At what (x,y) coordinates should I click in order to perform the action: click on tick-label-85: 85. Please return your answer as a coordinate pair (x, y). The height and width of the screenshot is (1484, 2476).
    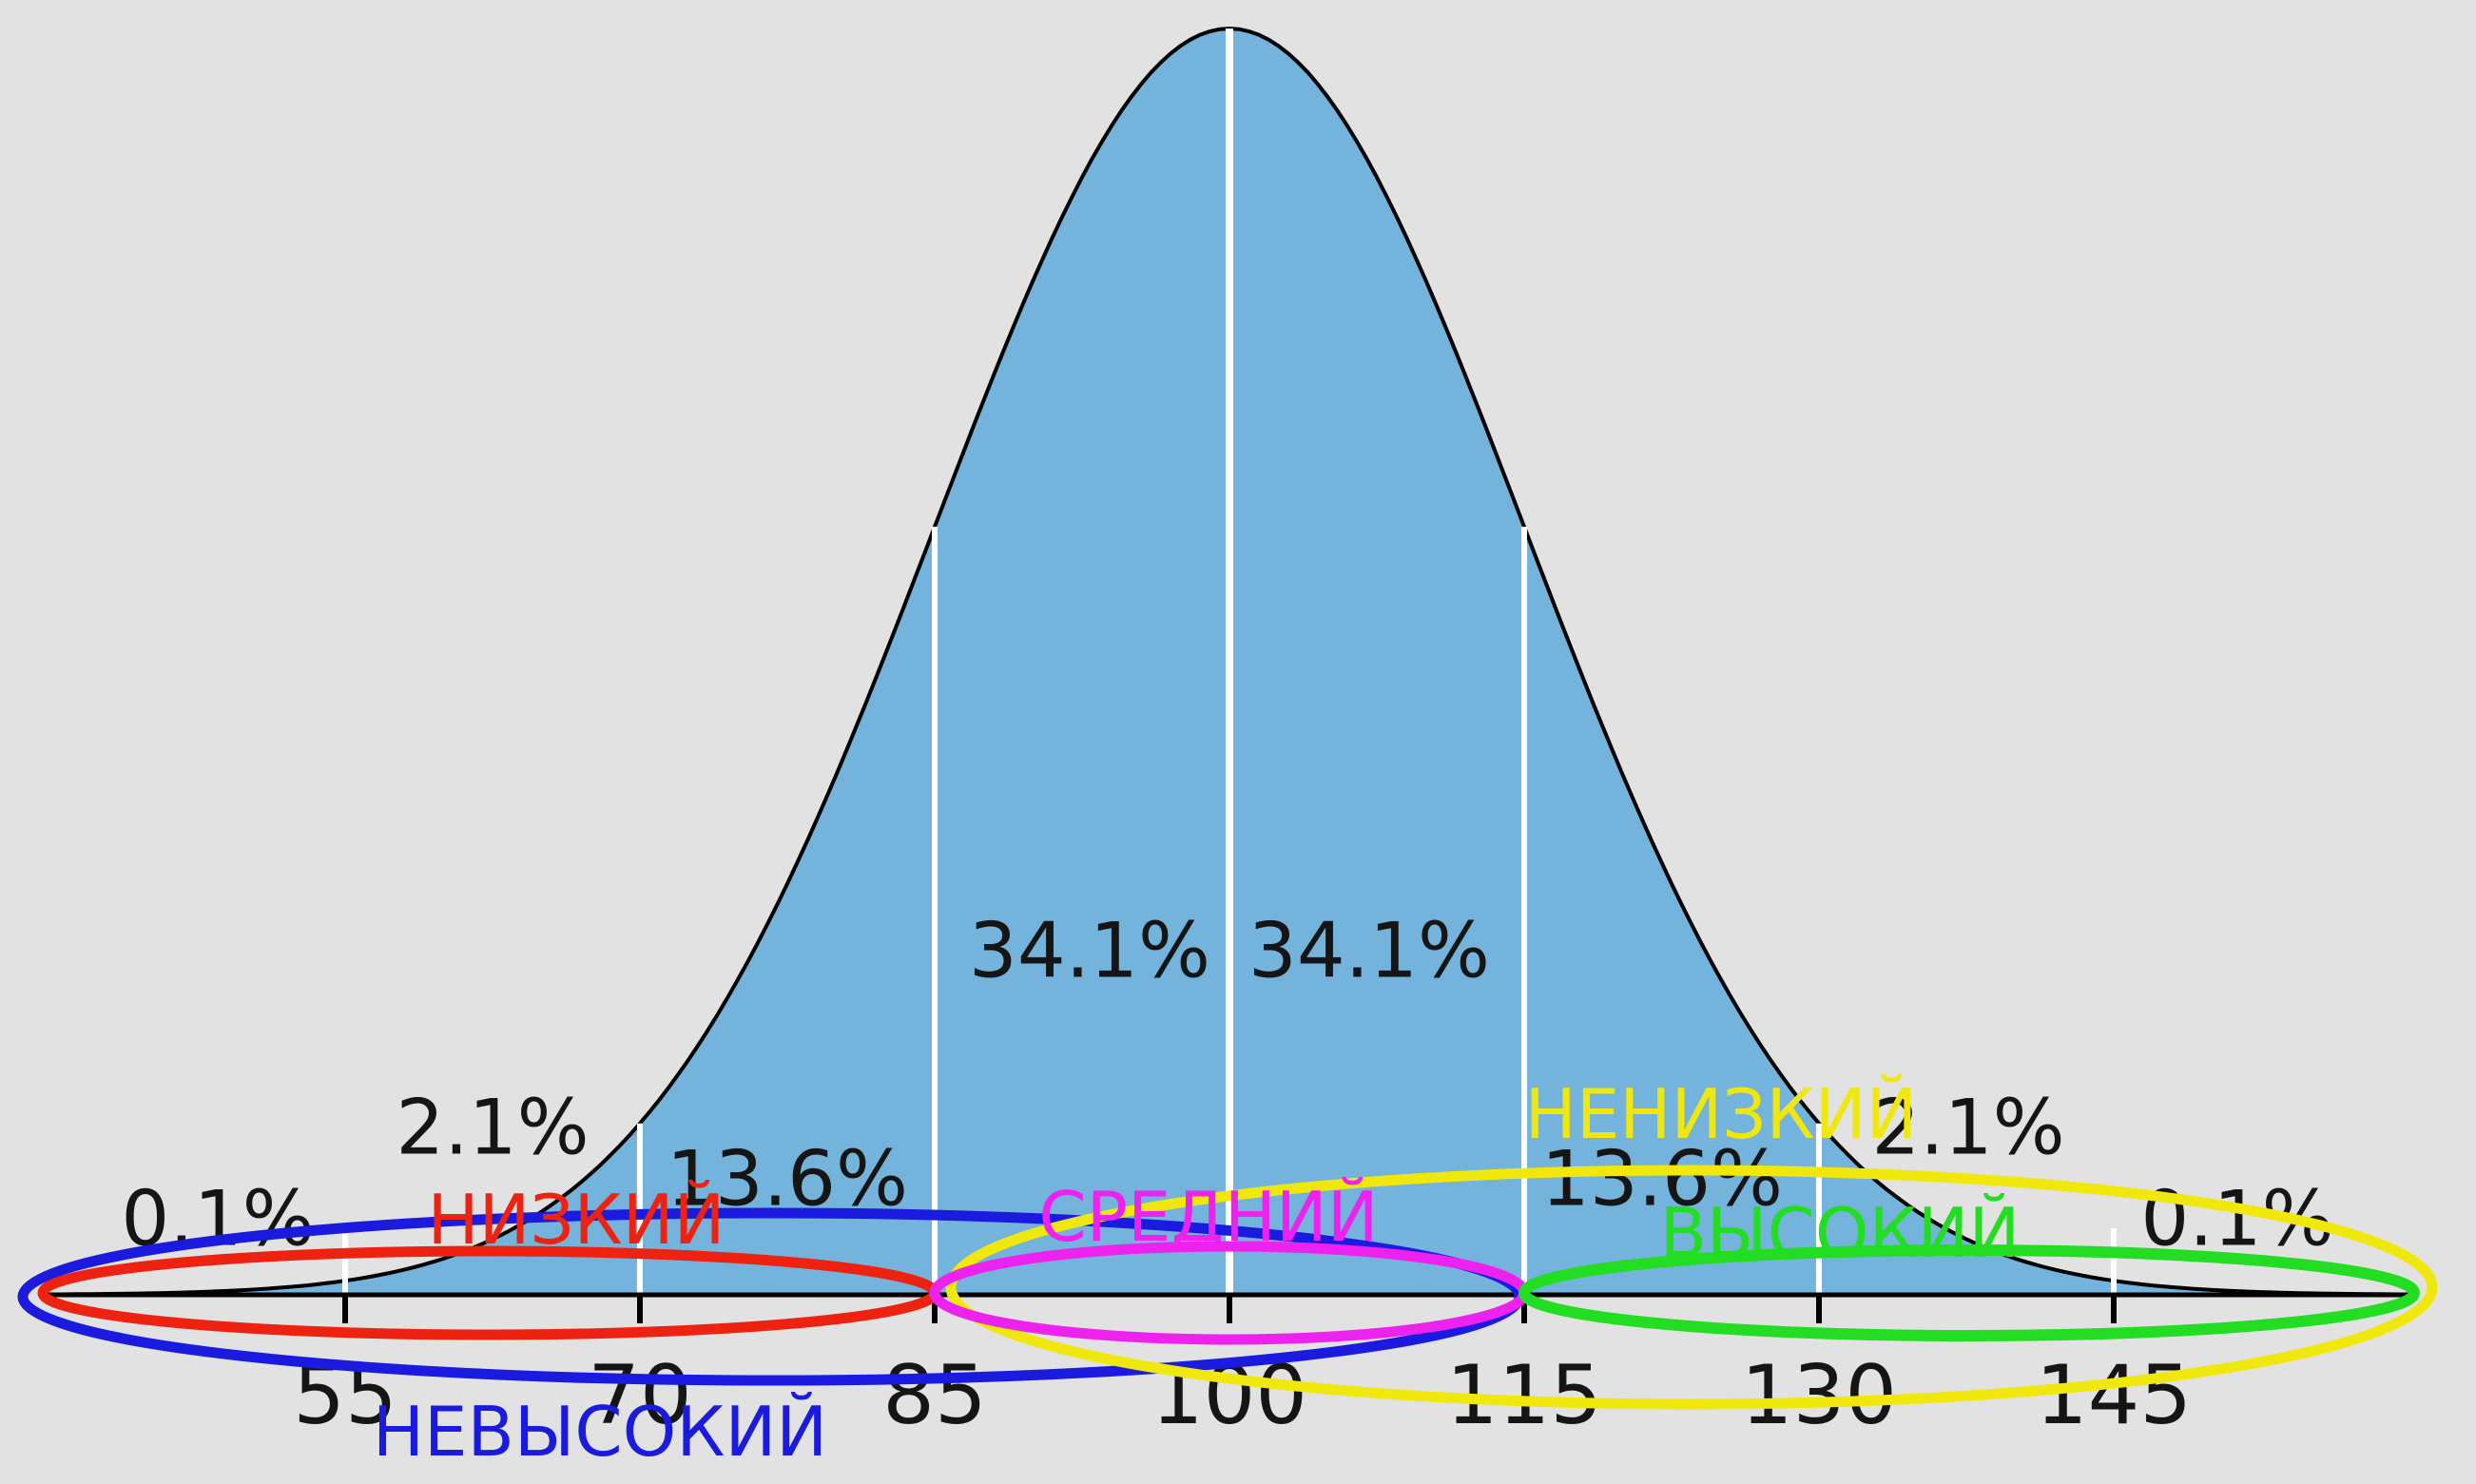
    Looking at the image, I should click on (934, 1395).